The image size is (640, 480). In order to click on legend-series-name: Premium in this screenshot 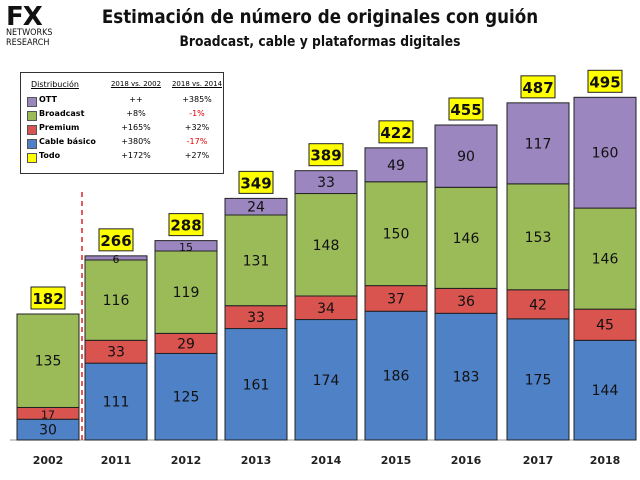, I will do `click(59, 127)`.